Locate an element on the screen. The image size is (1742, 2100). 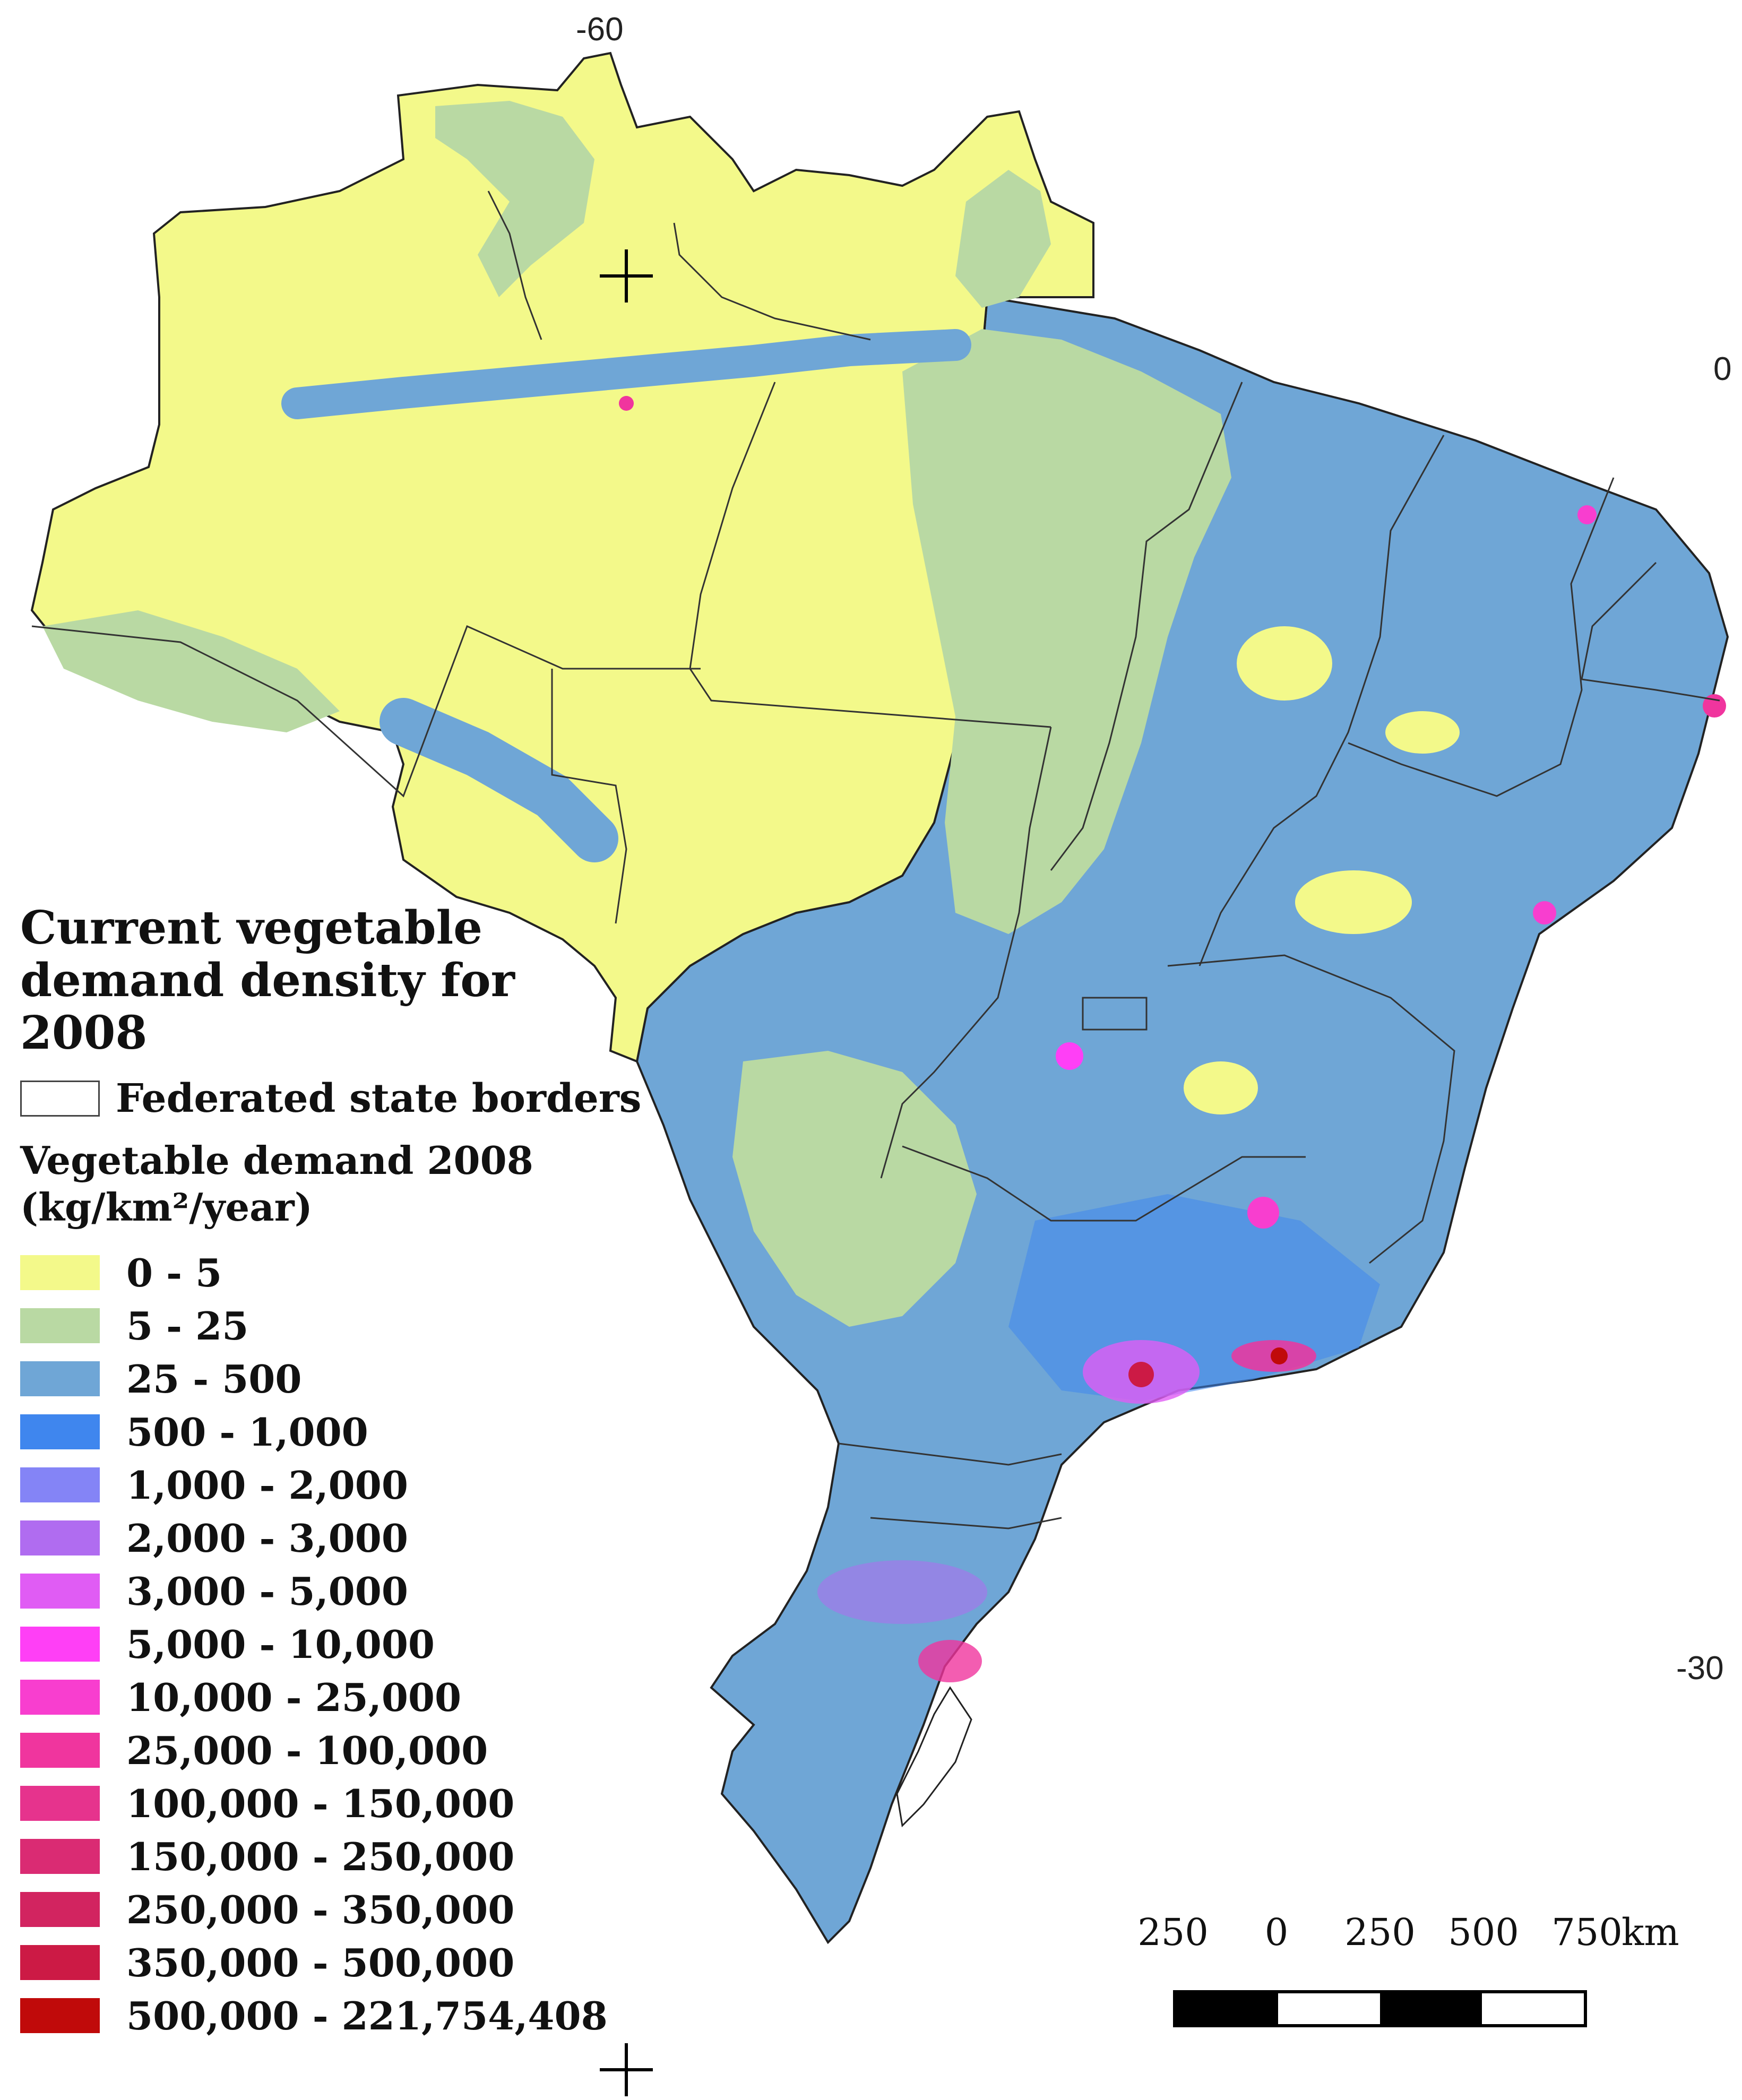
legend-class-label: 10,000 - 25,000 is located at coordinates (294, 1697).